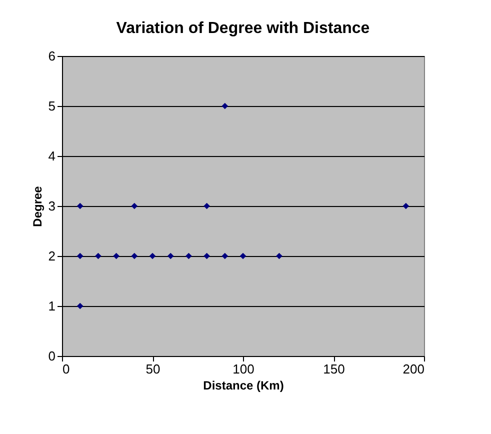 This screenshot has width=491, height=434. I want to click on y-tick-label: 6, so click(52, 56).